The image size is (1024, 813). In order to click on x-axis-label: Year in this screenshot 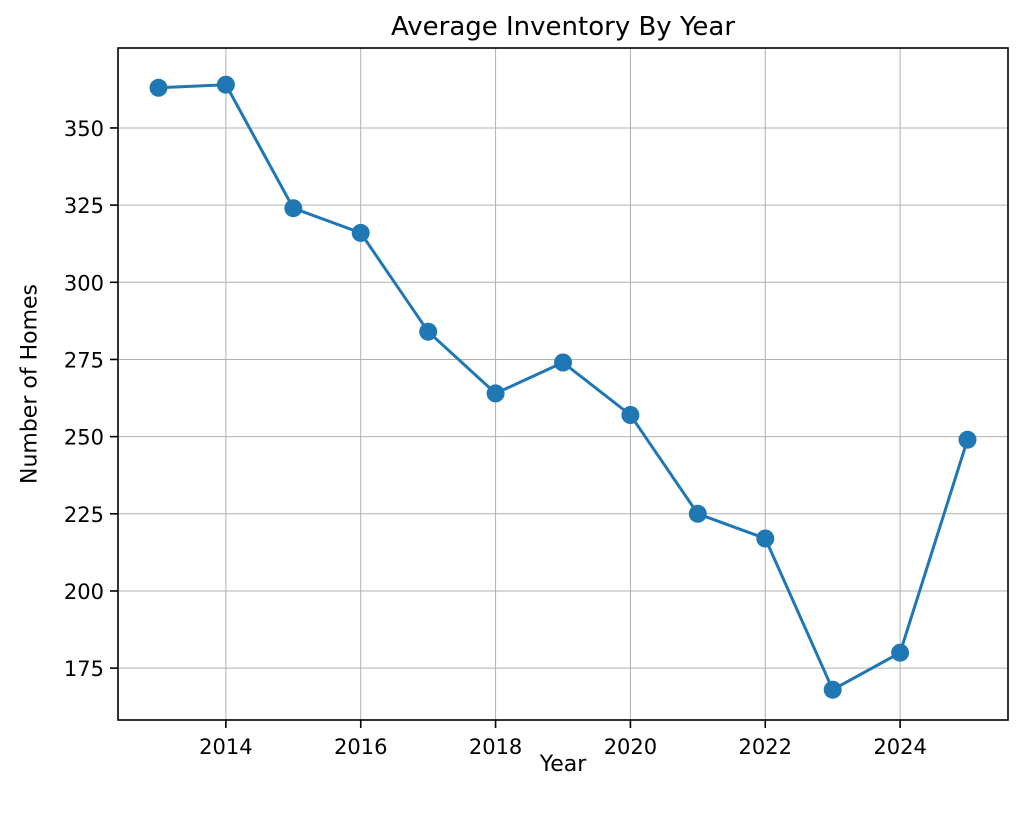, I will do `click(563, 764)`.